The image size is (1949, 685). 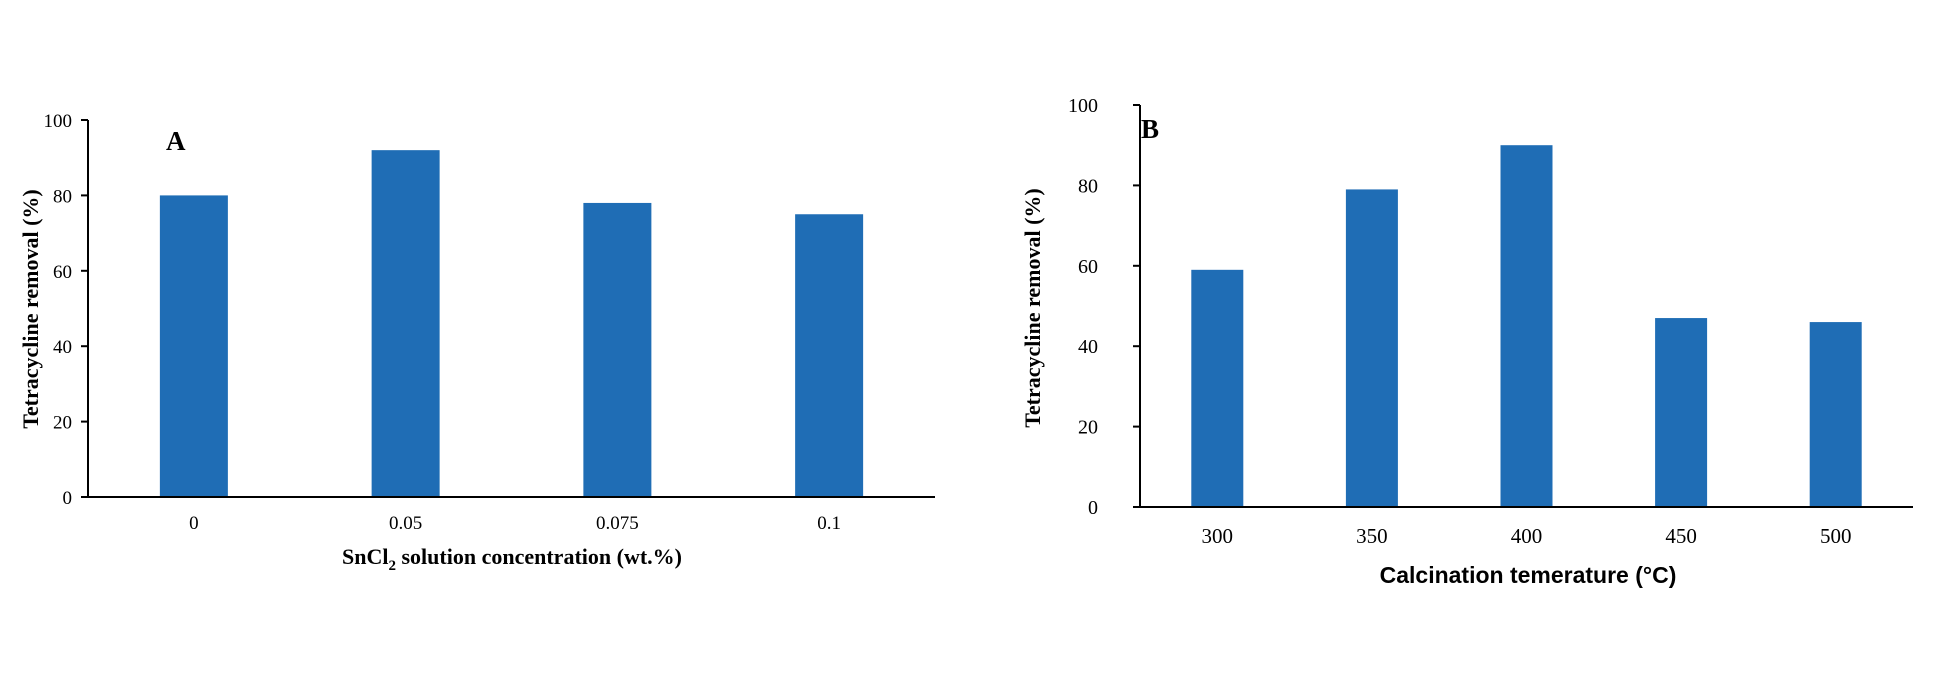 I want to click on x-tick-label: 350, so click(x=1372, y=536).